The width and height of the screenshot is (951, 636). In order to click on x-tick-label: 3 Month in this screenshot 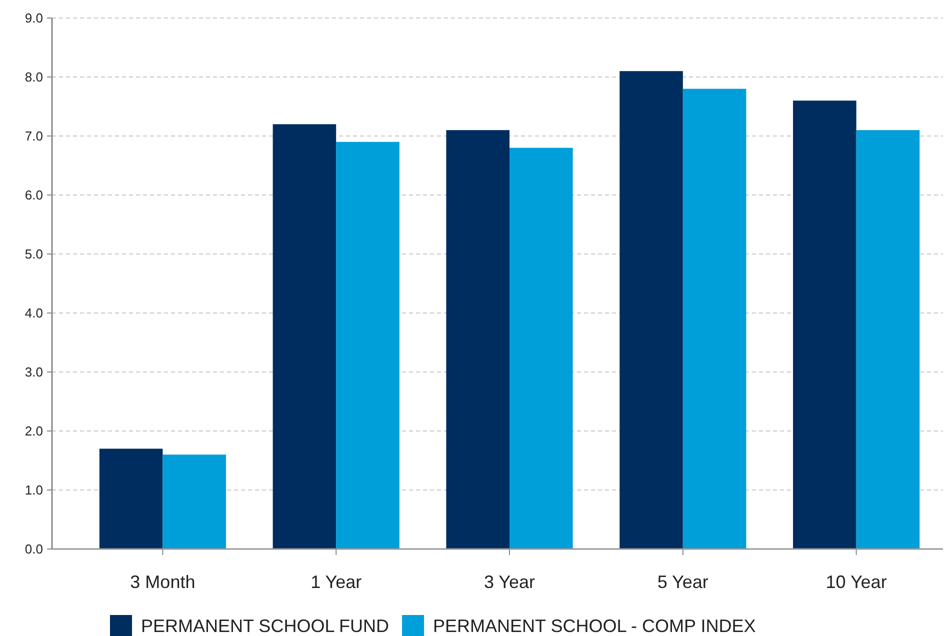, I will do `click(163, 582)`.